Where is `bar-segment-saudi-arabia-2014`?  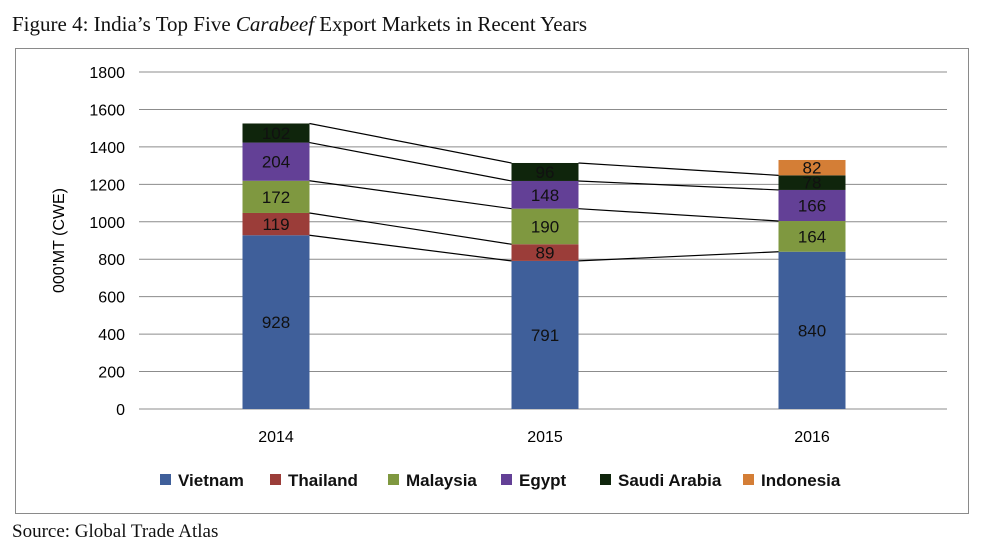
bar-segment-saudi-arabia-2014 is located at coordinates (276, 133).